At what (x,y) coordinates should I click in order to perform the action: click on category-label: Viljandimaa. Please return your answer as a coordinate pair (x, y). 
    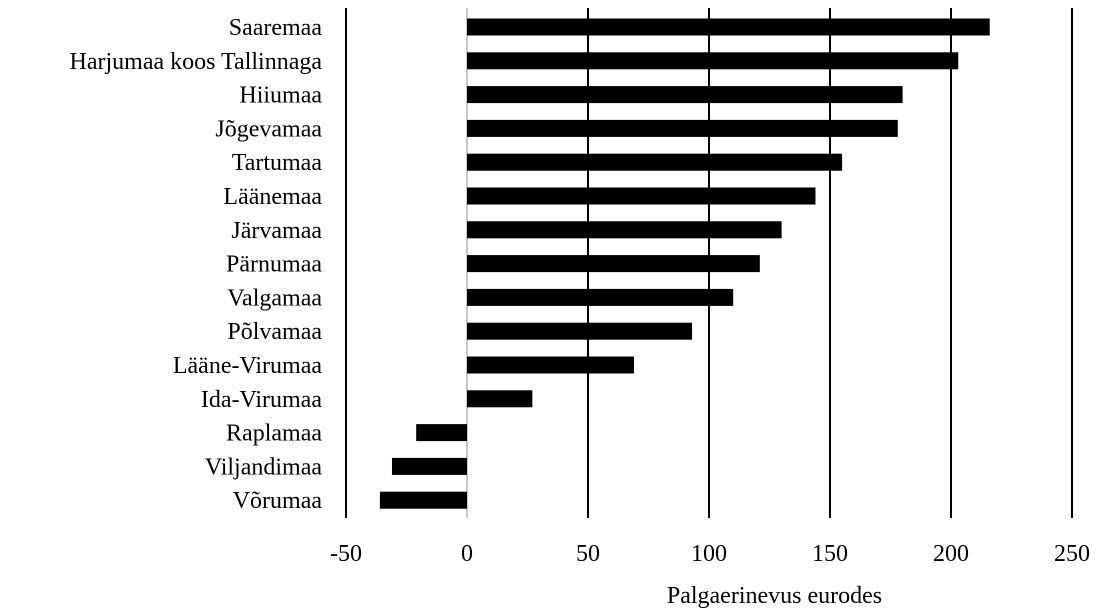
    Looking at the image, I should click on (264, 467).